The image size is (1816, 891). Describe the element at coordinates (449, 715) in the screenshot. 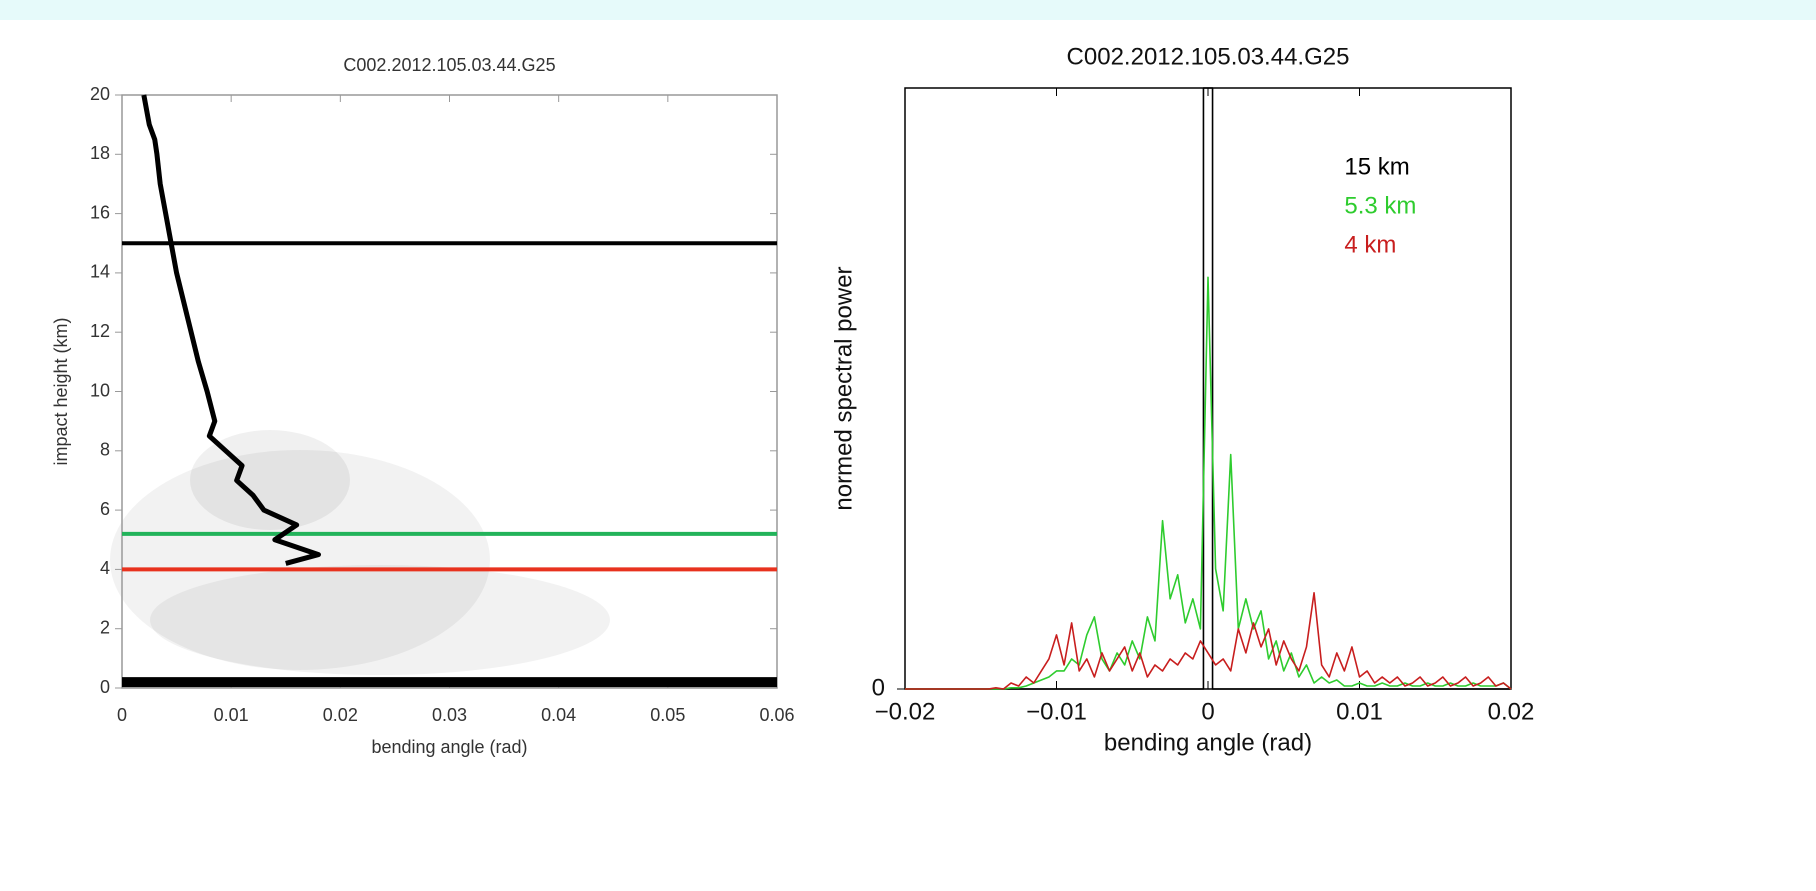

I see `x-tick-label: 0.03` at that location.